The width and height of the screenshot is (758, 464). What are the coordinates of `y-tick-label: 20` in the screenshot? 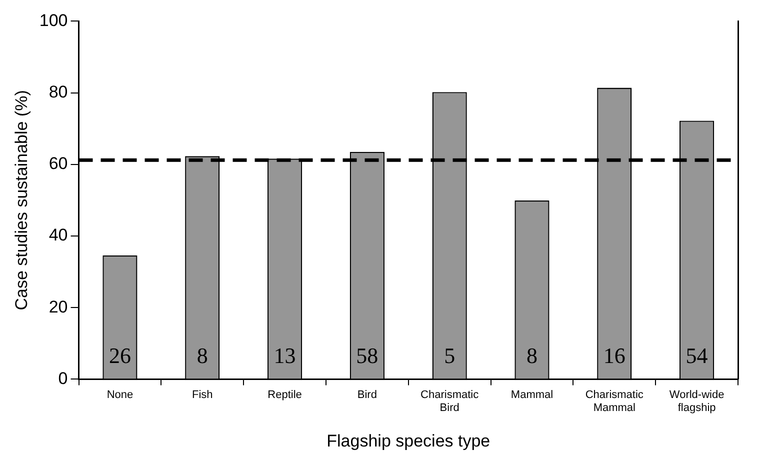 It's located at (58, 306).